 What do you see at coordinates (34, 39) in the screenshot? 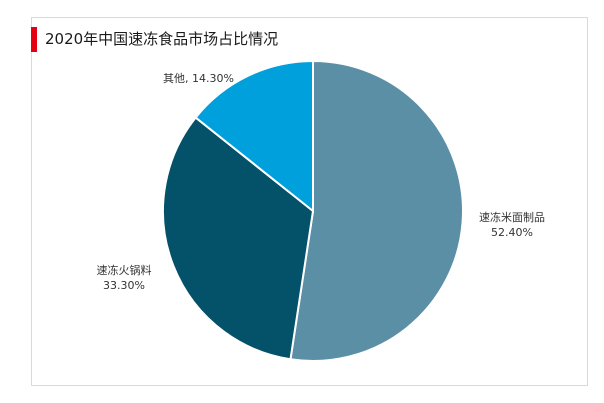
I see `title-accent-bar` at bounding box center [34, 39].